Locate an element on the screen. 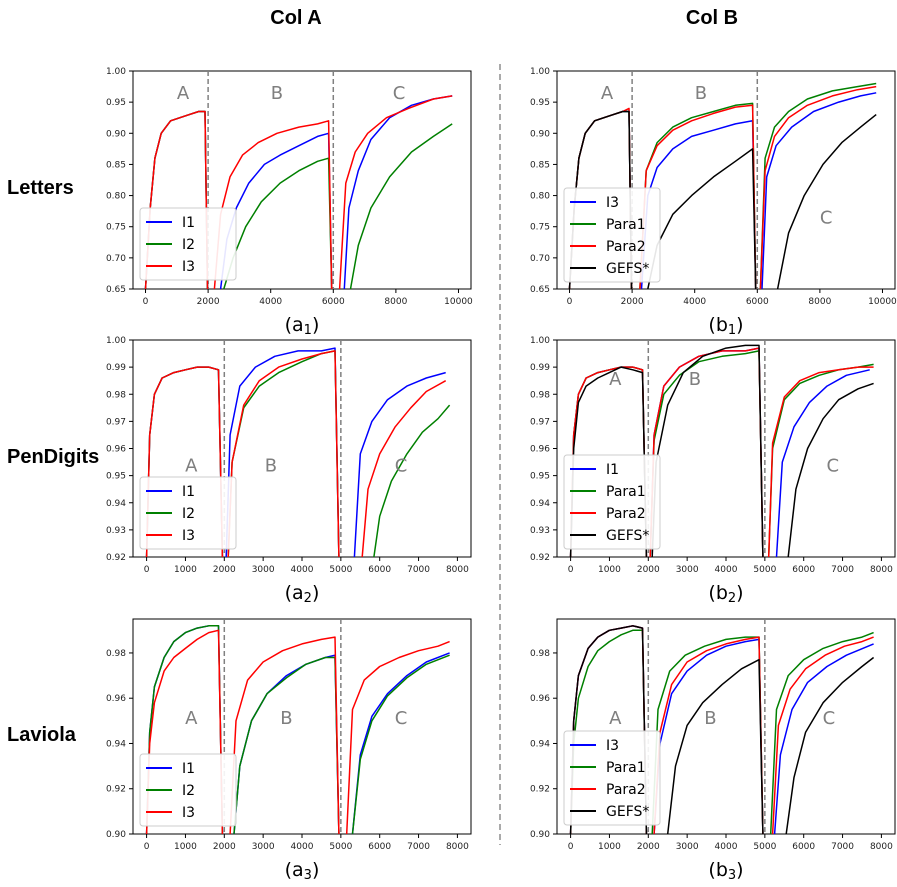 This screenshot has height=887, width=897. caption-subscript: 2 is located at coordinates (308, 598).